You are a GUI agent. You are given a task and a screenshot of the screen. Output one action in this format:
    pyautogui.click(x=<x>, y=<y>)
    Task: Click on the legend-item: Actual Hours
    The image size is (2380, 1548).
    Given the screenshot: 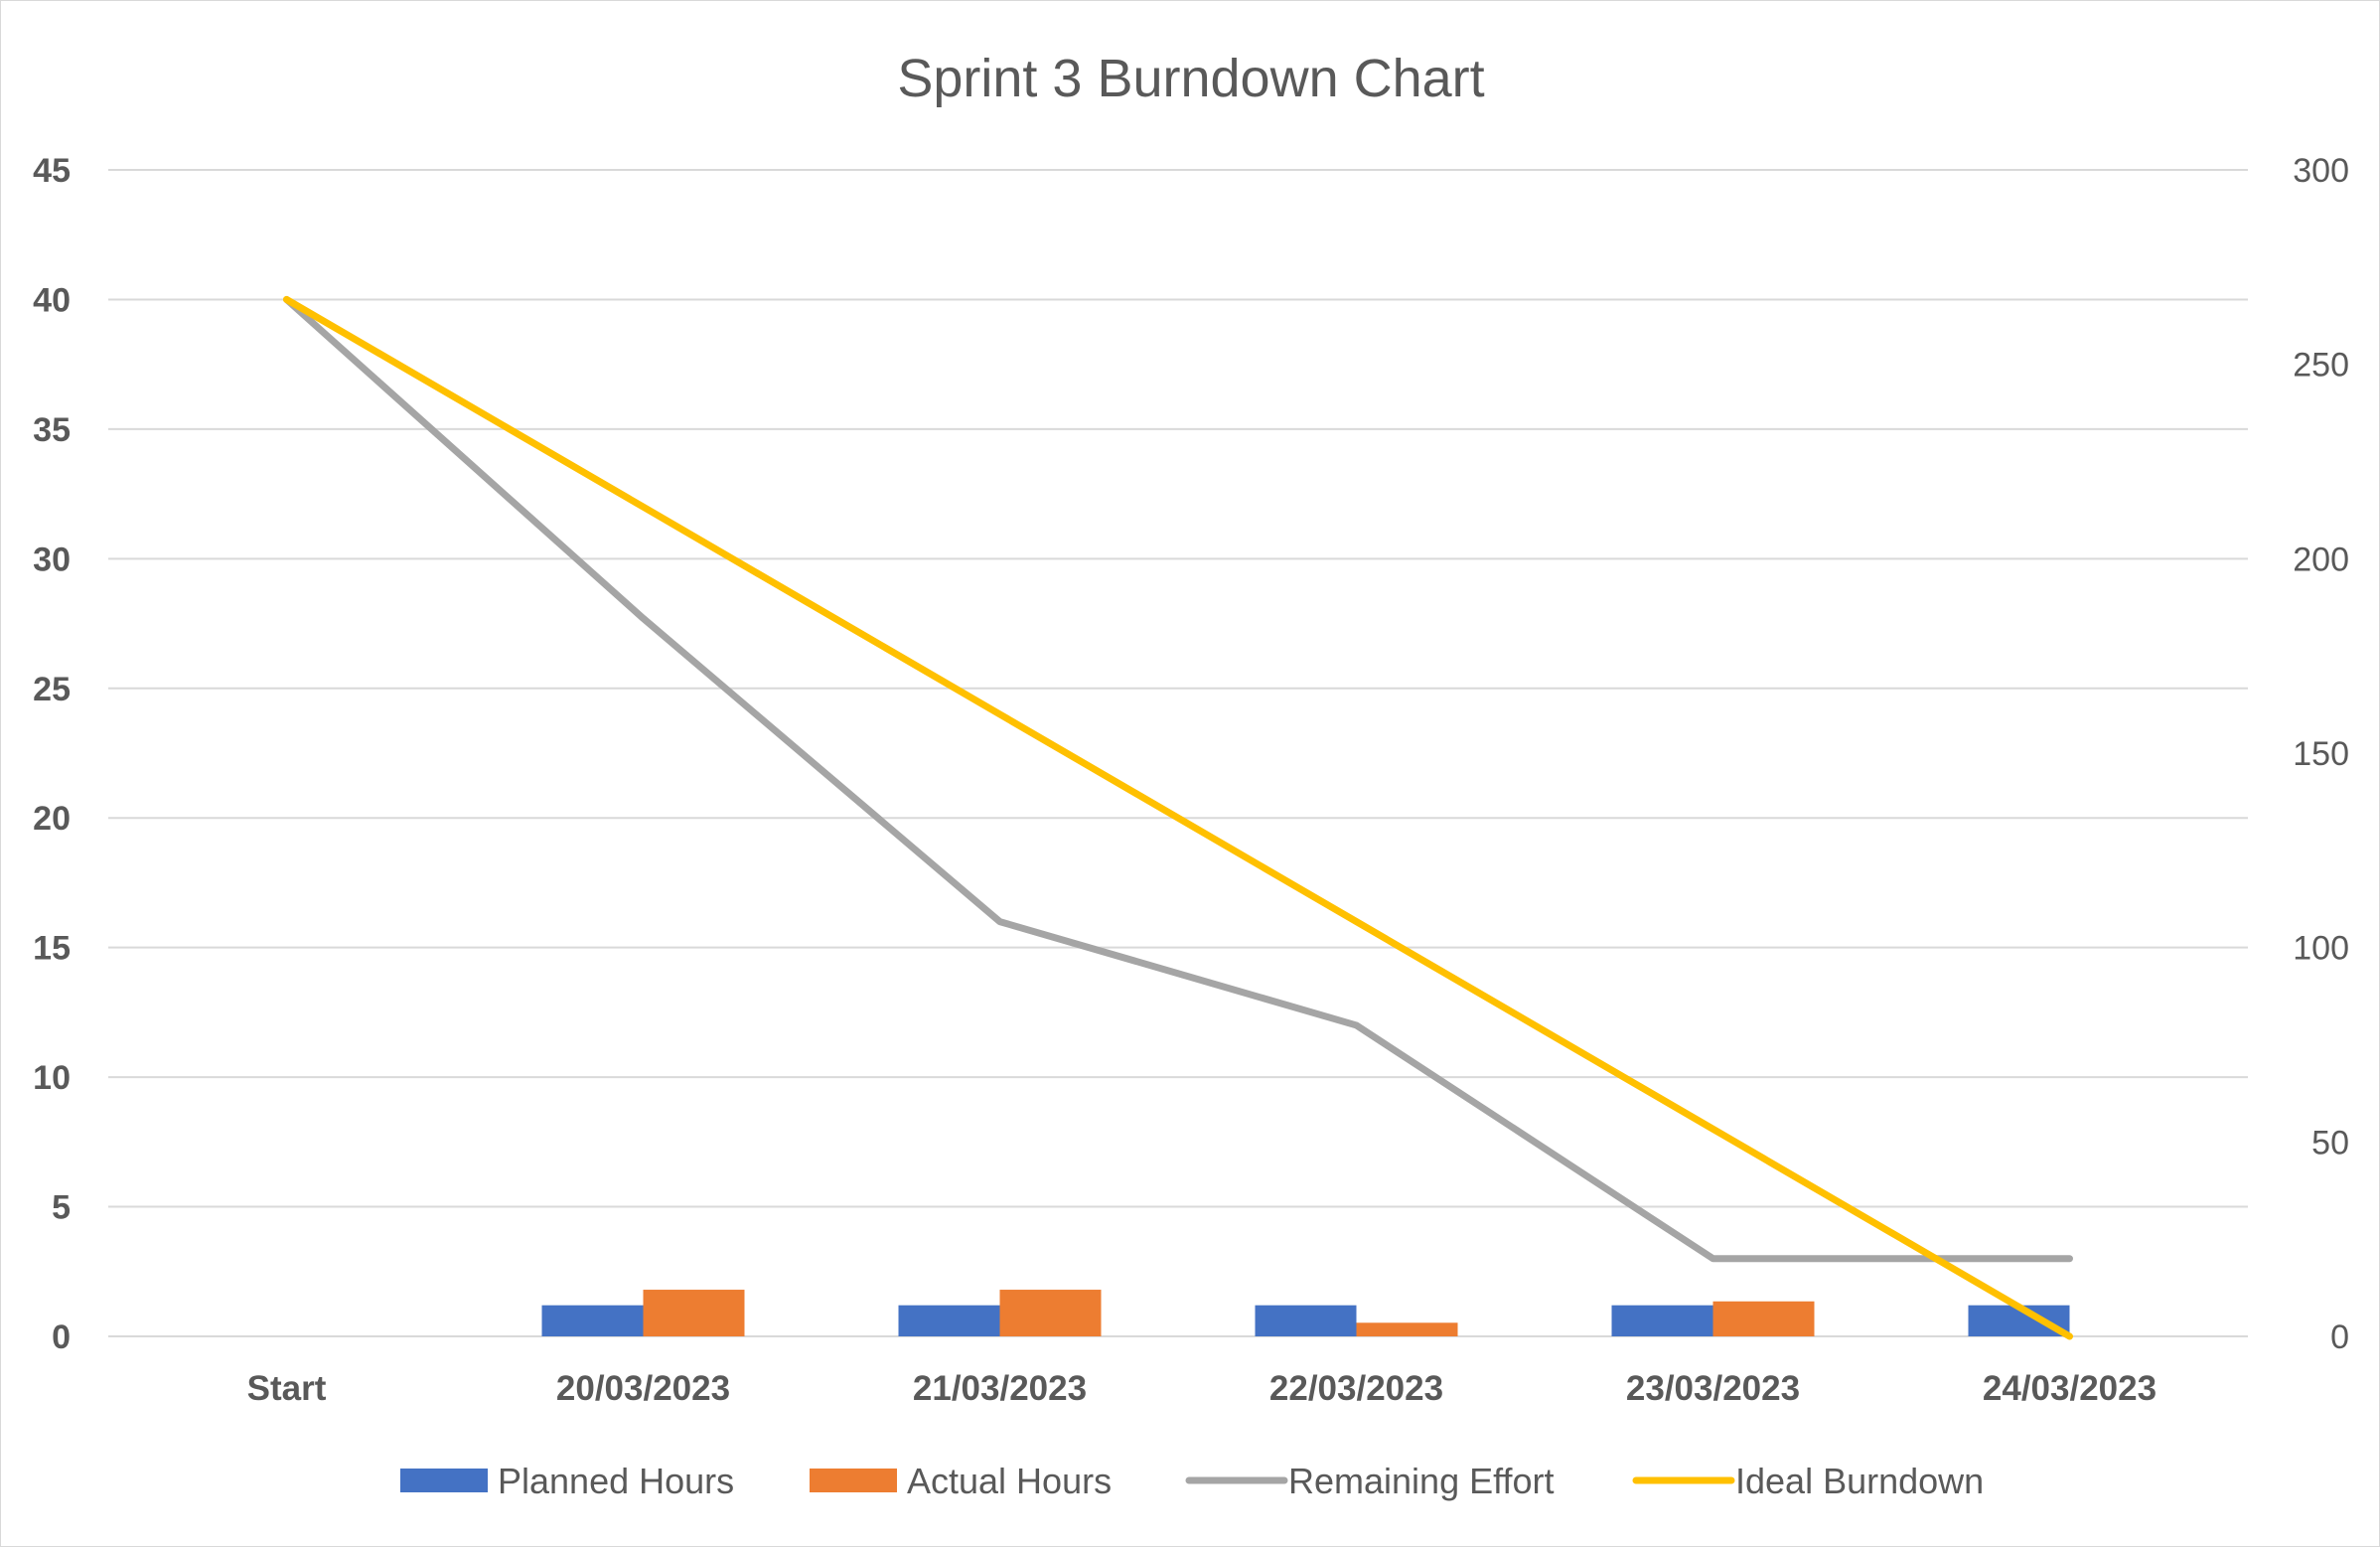 What is the action you would take?
    pyautogui.click(x=961, y=1481)
    